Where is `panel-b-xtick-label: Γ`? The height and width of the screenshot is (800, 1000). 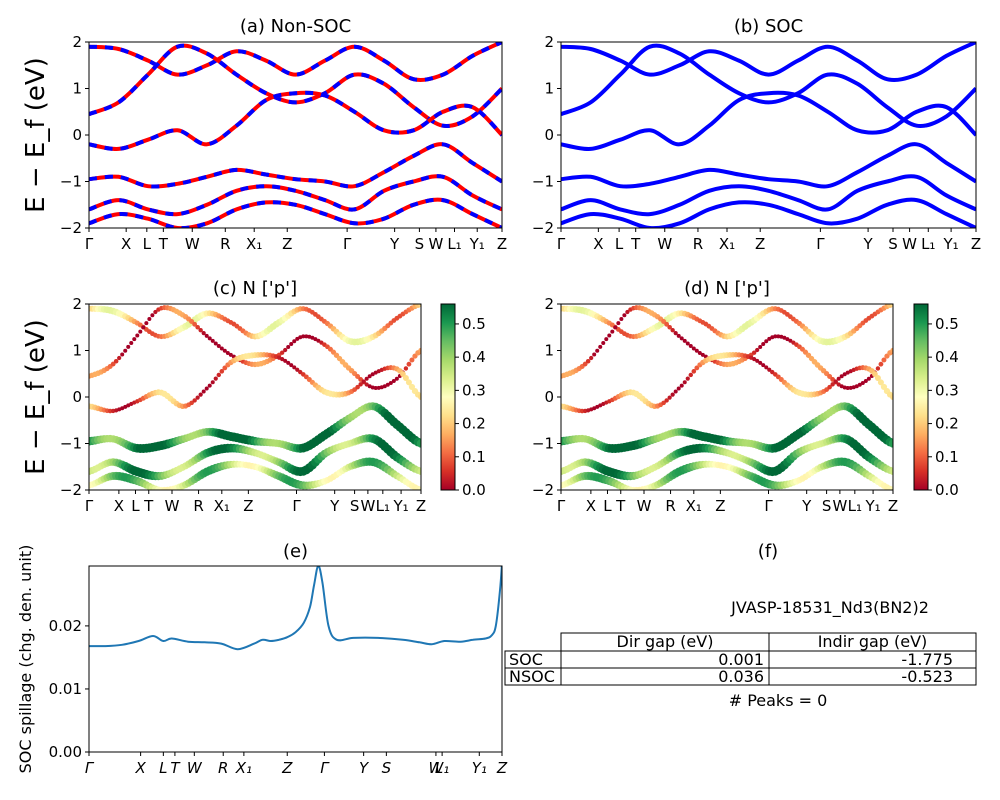
panel-b-xtick-label: Γ is located at coordinates (820, 244).